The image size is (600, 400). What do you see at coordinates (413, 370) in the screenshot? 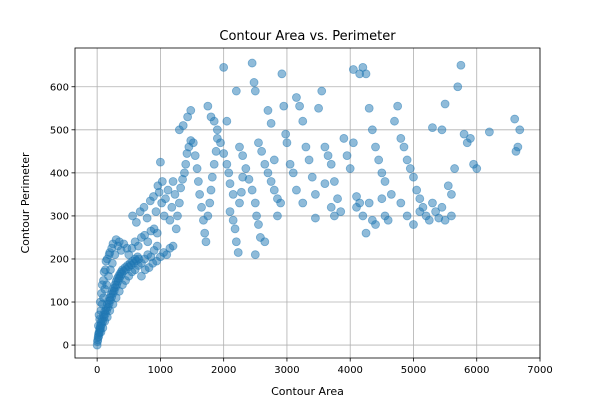
I see `x-tick-label: 5000` at bounding box center [413, 370].